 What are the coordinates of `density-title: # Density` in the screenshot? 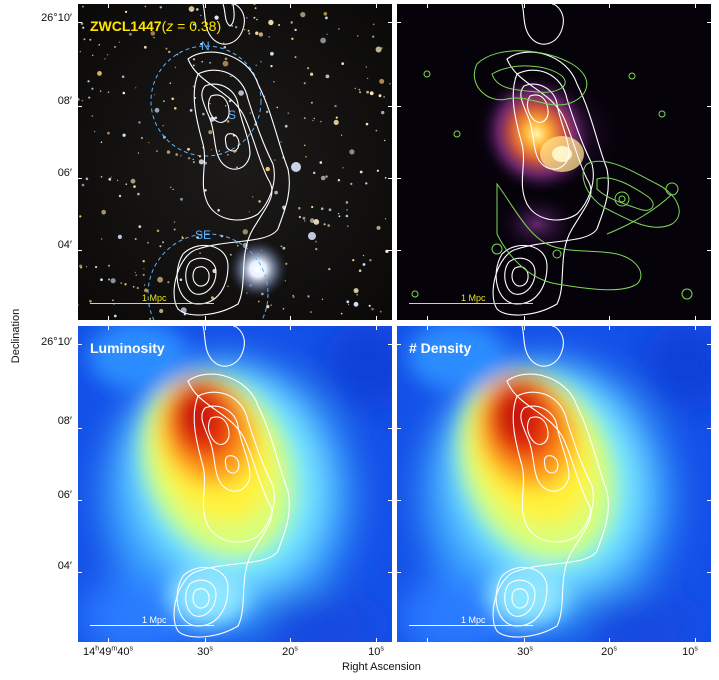 It's located at (440, 348).